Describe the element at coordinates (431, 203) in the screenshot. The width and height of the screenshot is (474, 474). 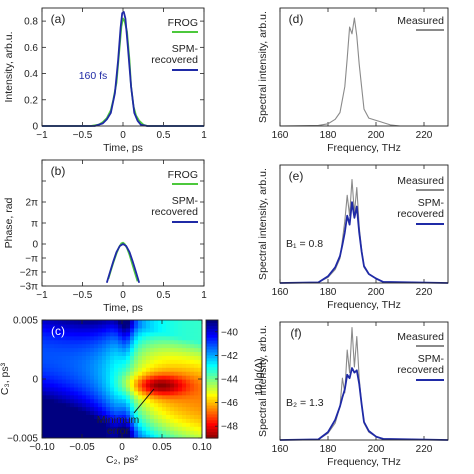
I see `legend-label-part: SPM-` at that location.